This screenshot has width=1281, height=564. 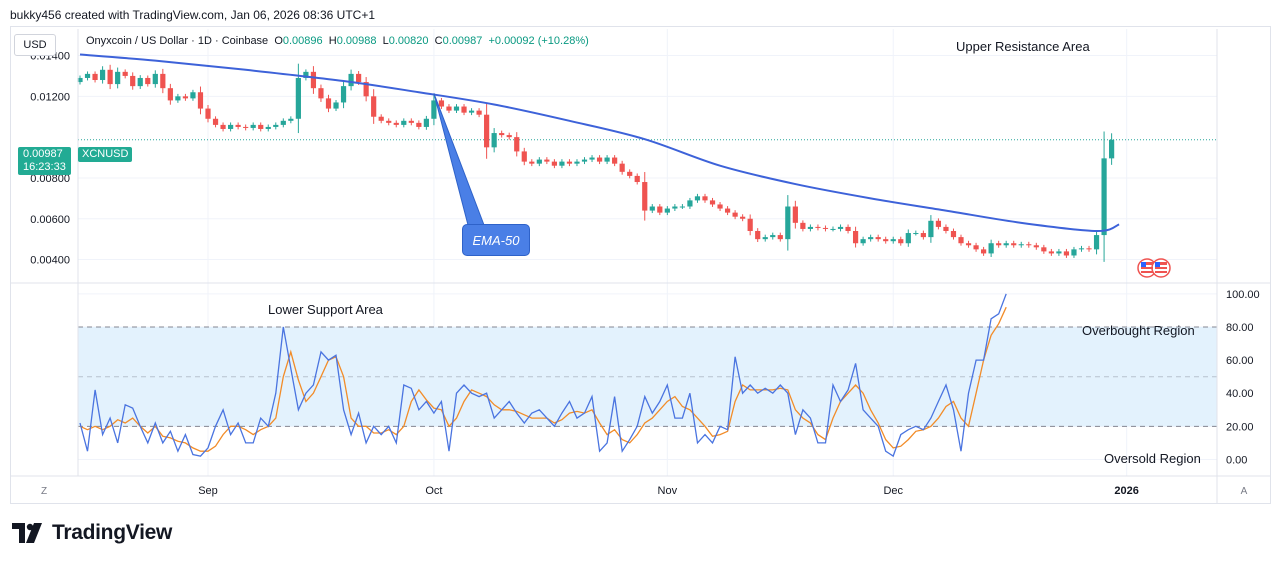 I want to click on auto-scale-button: A, so click(x=1244, y=491).